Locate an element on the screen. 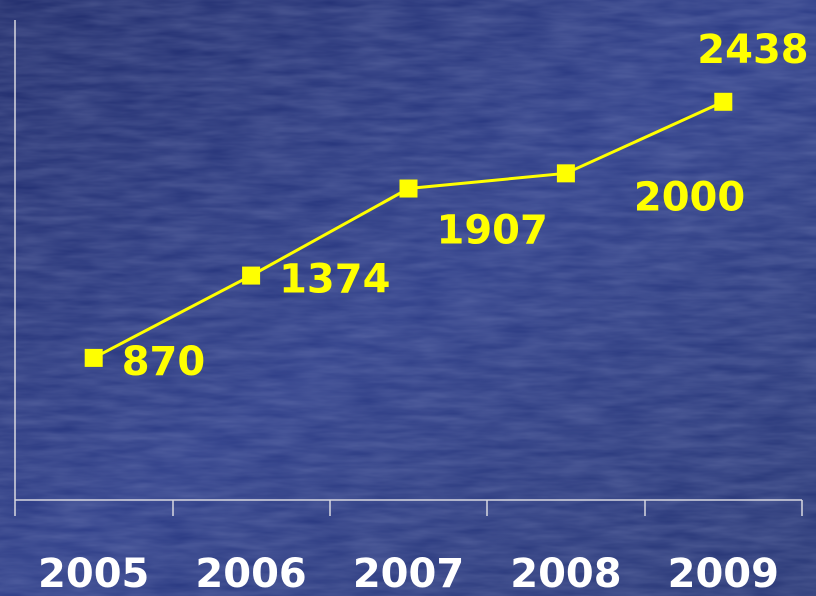  data-label: 1907 is located at coordinates (492, 231).